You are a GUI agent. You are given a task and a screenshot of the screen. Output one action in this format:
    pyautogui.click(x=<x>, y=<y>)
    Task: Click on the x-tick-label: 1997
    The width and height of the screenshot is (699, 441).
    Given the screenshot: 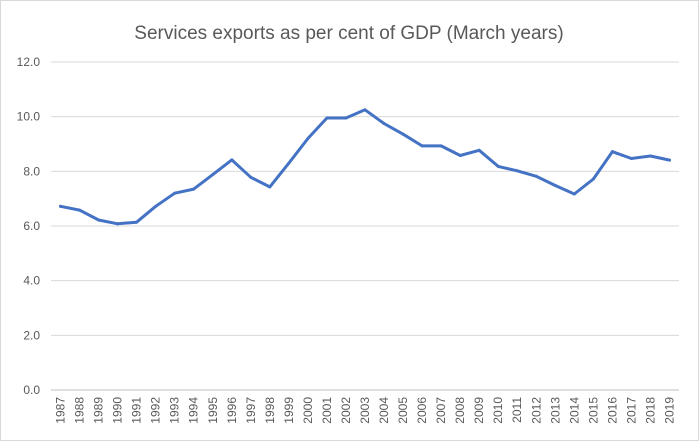 What is the action you would take?
    pyautogui.click(x=251, y=410)
    